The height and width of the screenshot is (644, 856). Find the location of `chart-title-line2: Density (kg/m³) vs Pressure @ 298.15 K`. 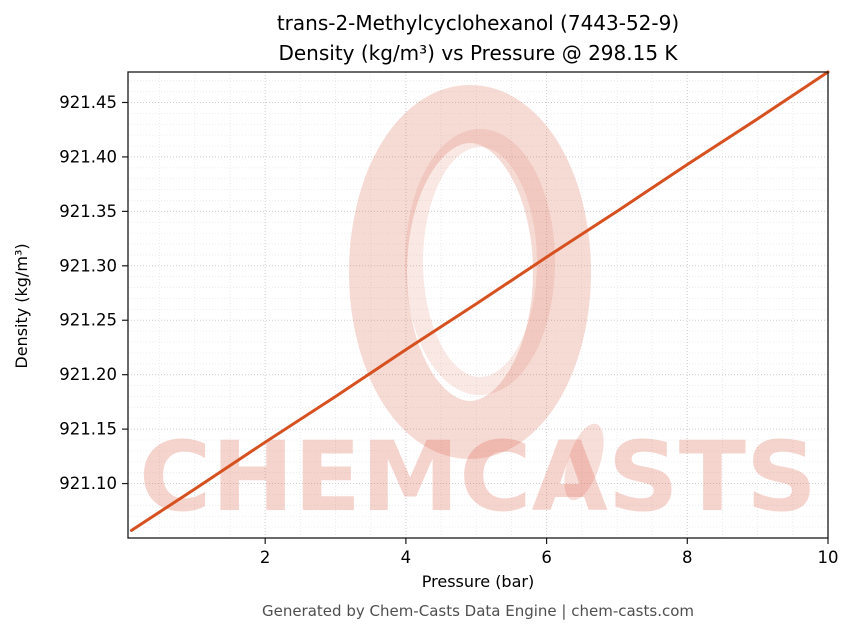

chart-title-line2: Density (kg/m³) vs Pressure @ 298.15 K is located at coordinates (478, 53).